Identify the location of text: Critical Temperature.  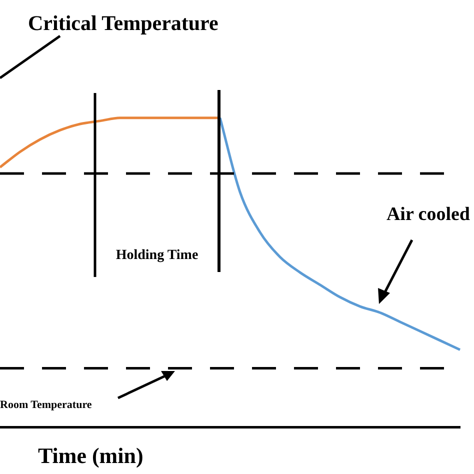
(123, 23).